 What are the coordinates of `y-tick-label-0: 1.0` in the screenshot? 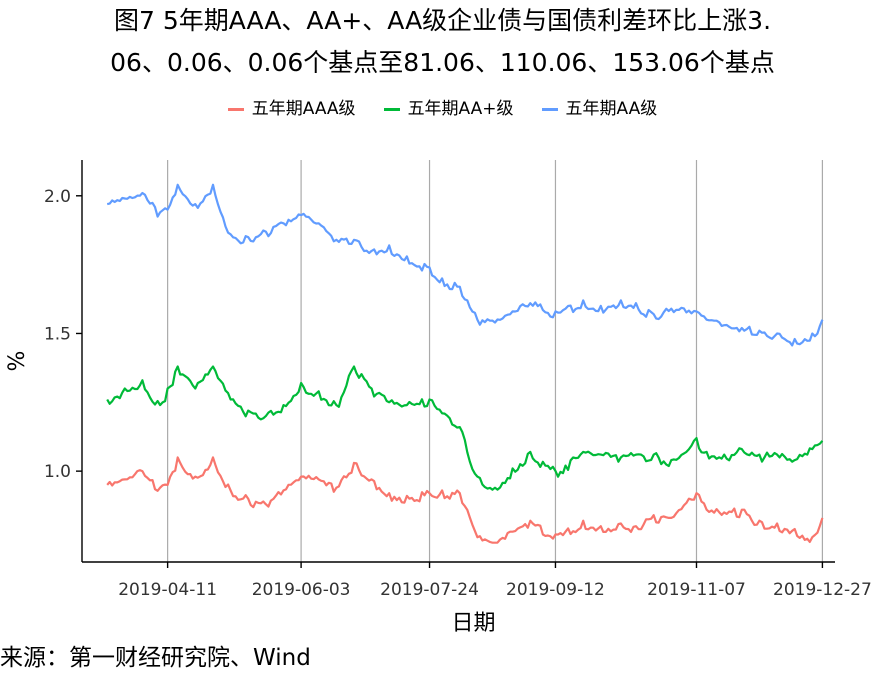 It's located at (57, 472).